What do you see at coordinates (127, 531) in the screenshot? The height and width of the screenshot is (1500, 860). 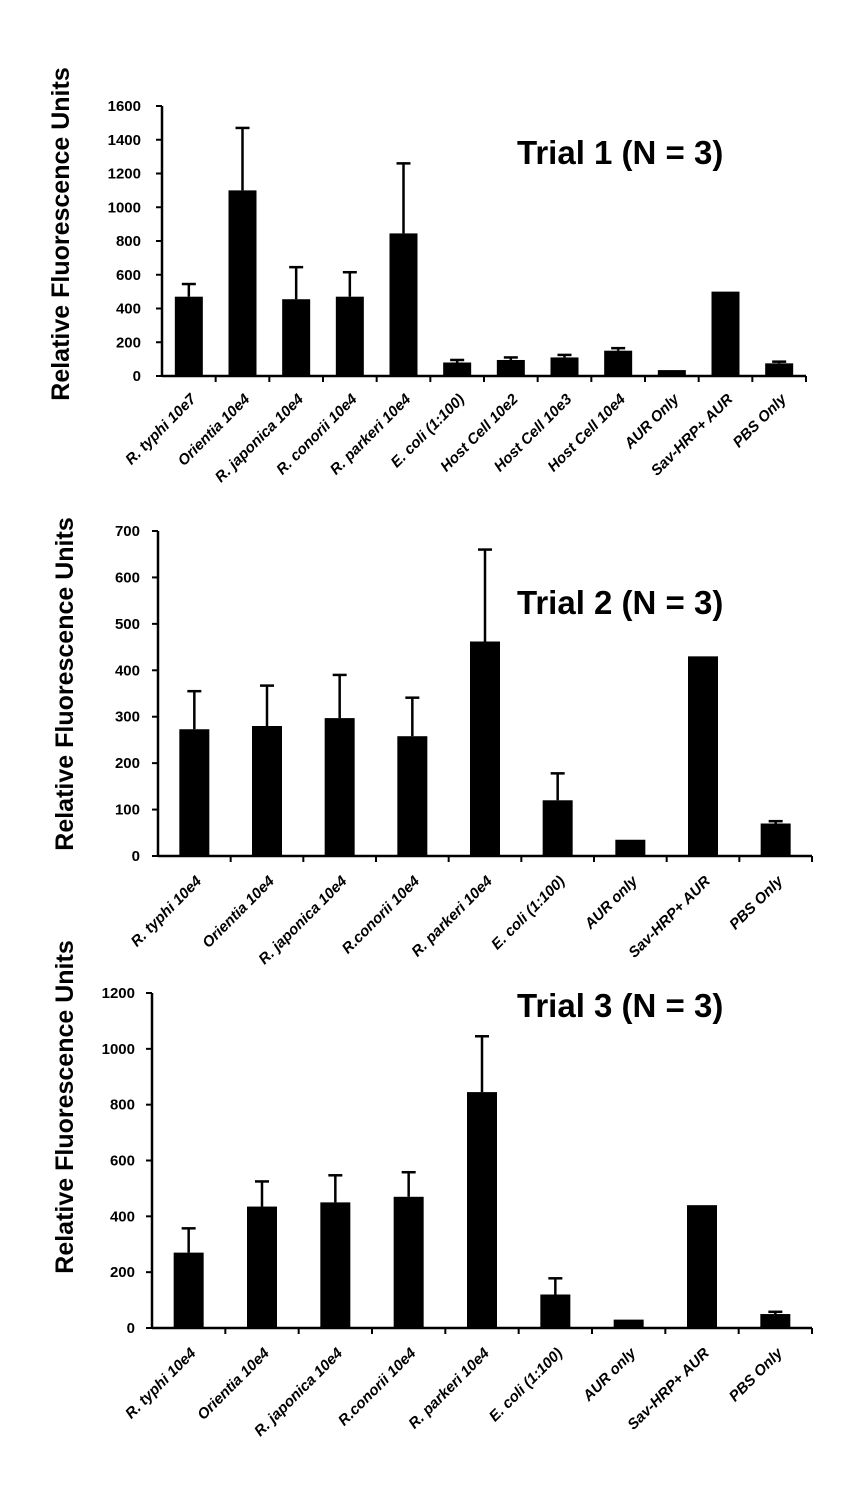 I see `y-tick-label: 700` at bounding box center [127, 531].